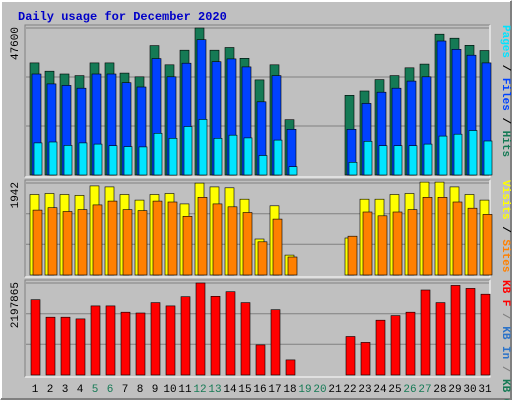  I want to click on x-tick-label: 17, so click(274, 390).